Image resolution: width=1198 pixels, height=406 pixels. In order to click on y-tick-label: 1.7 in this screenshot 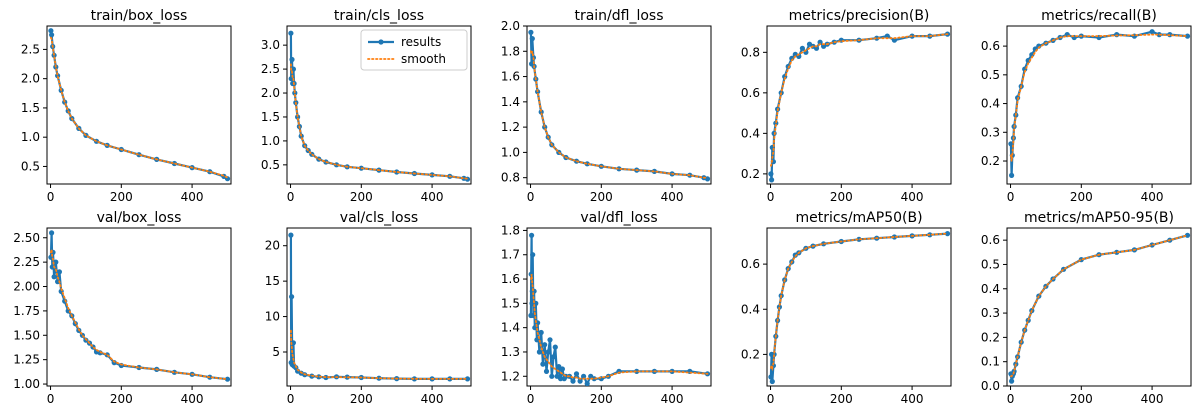, I will do `click(510, 255)`.